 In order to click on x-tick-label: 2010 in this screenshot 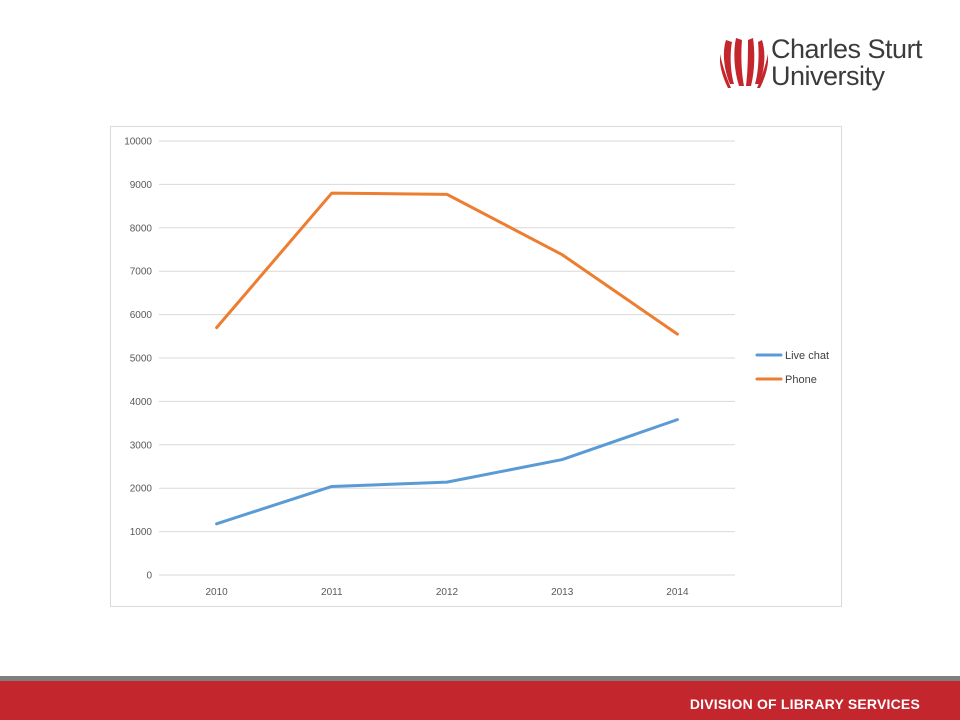, I will do `click(216, 592)`.